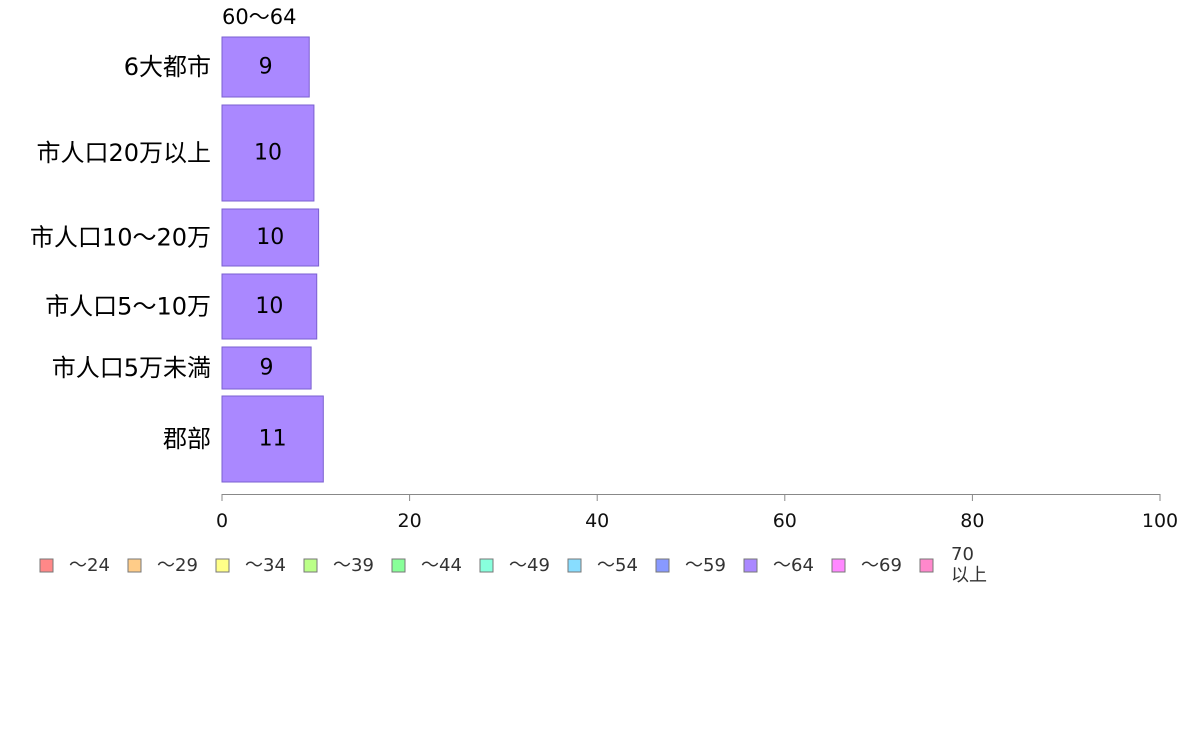  Describe the element at coordinates (969, 565) in the screenshot. I see `legend-label: 70 以上` at that location.